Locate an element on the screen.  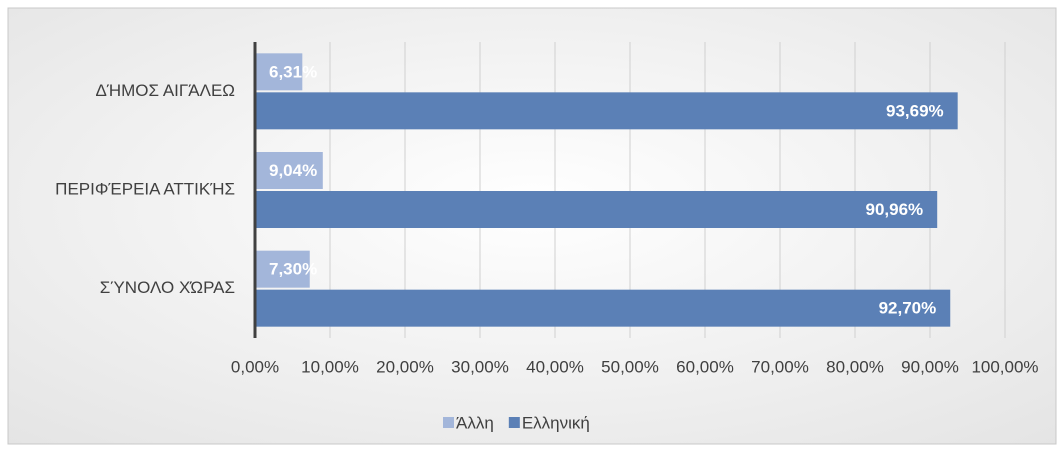
x-tick-label: 90,00% is located at coordinates (930, 366).